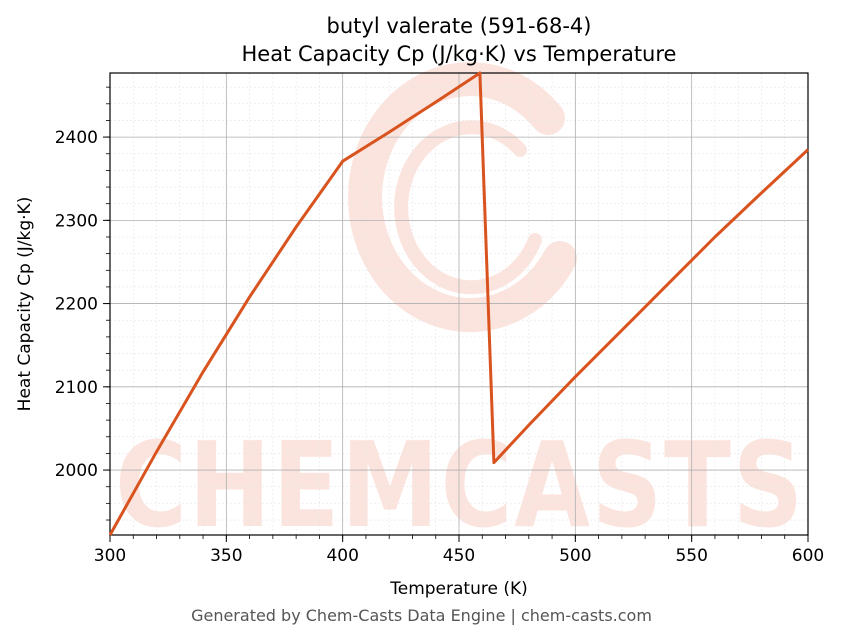 This screenshot has height=644, width=843. What do you see at coordinates (76, 388) in the screenshot?
I see `y-tick-label: 2100` at bounding box center [76, 388].